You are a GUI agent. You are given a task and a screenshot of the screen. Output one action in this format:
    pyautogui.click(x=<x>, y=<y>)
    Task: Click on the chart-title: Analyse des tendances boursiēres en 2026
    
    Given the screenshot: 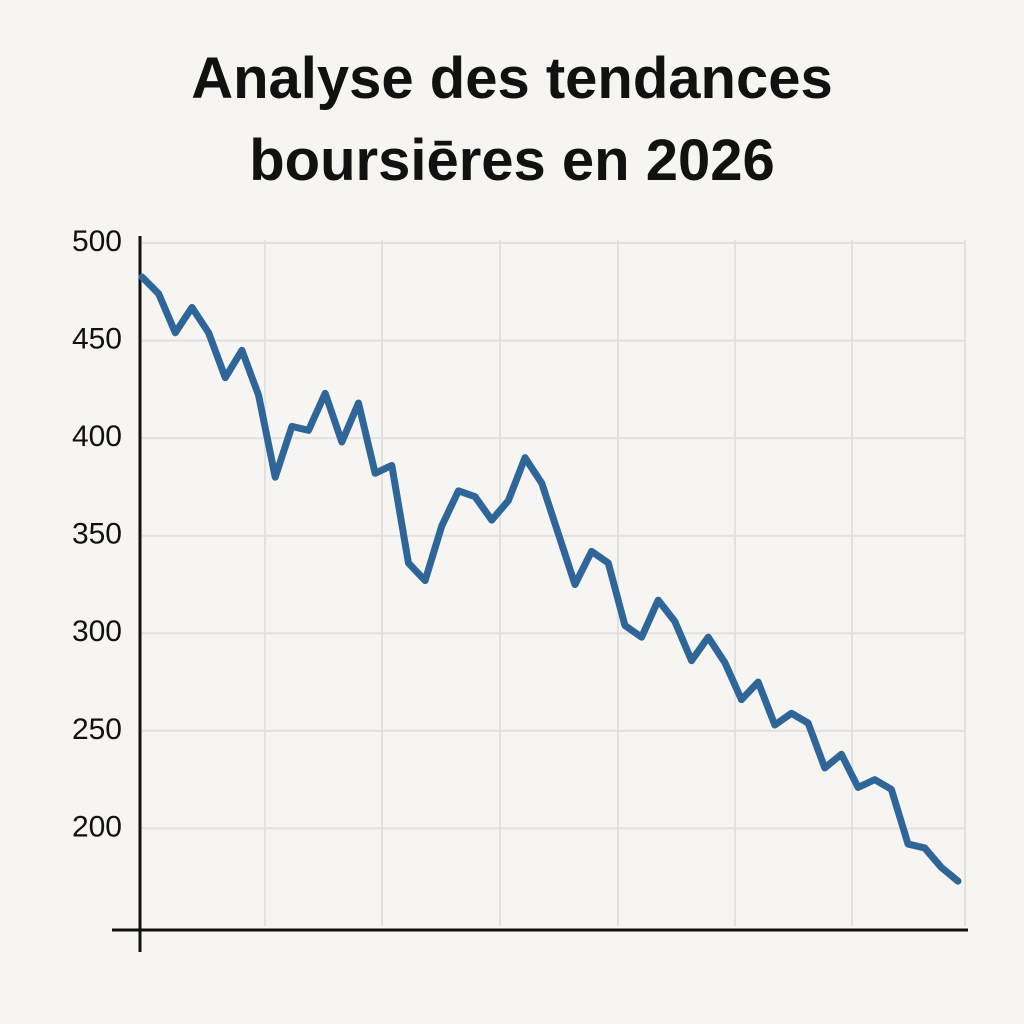 What is the action you would take?
    pyautogui.click(x=512, y=119)
    